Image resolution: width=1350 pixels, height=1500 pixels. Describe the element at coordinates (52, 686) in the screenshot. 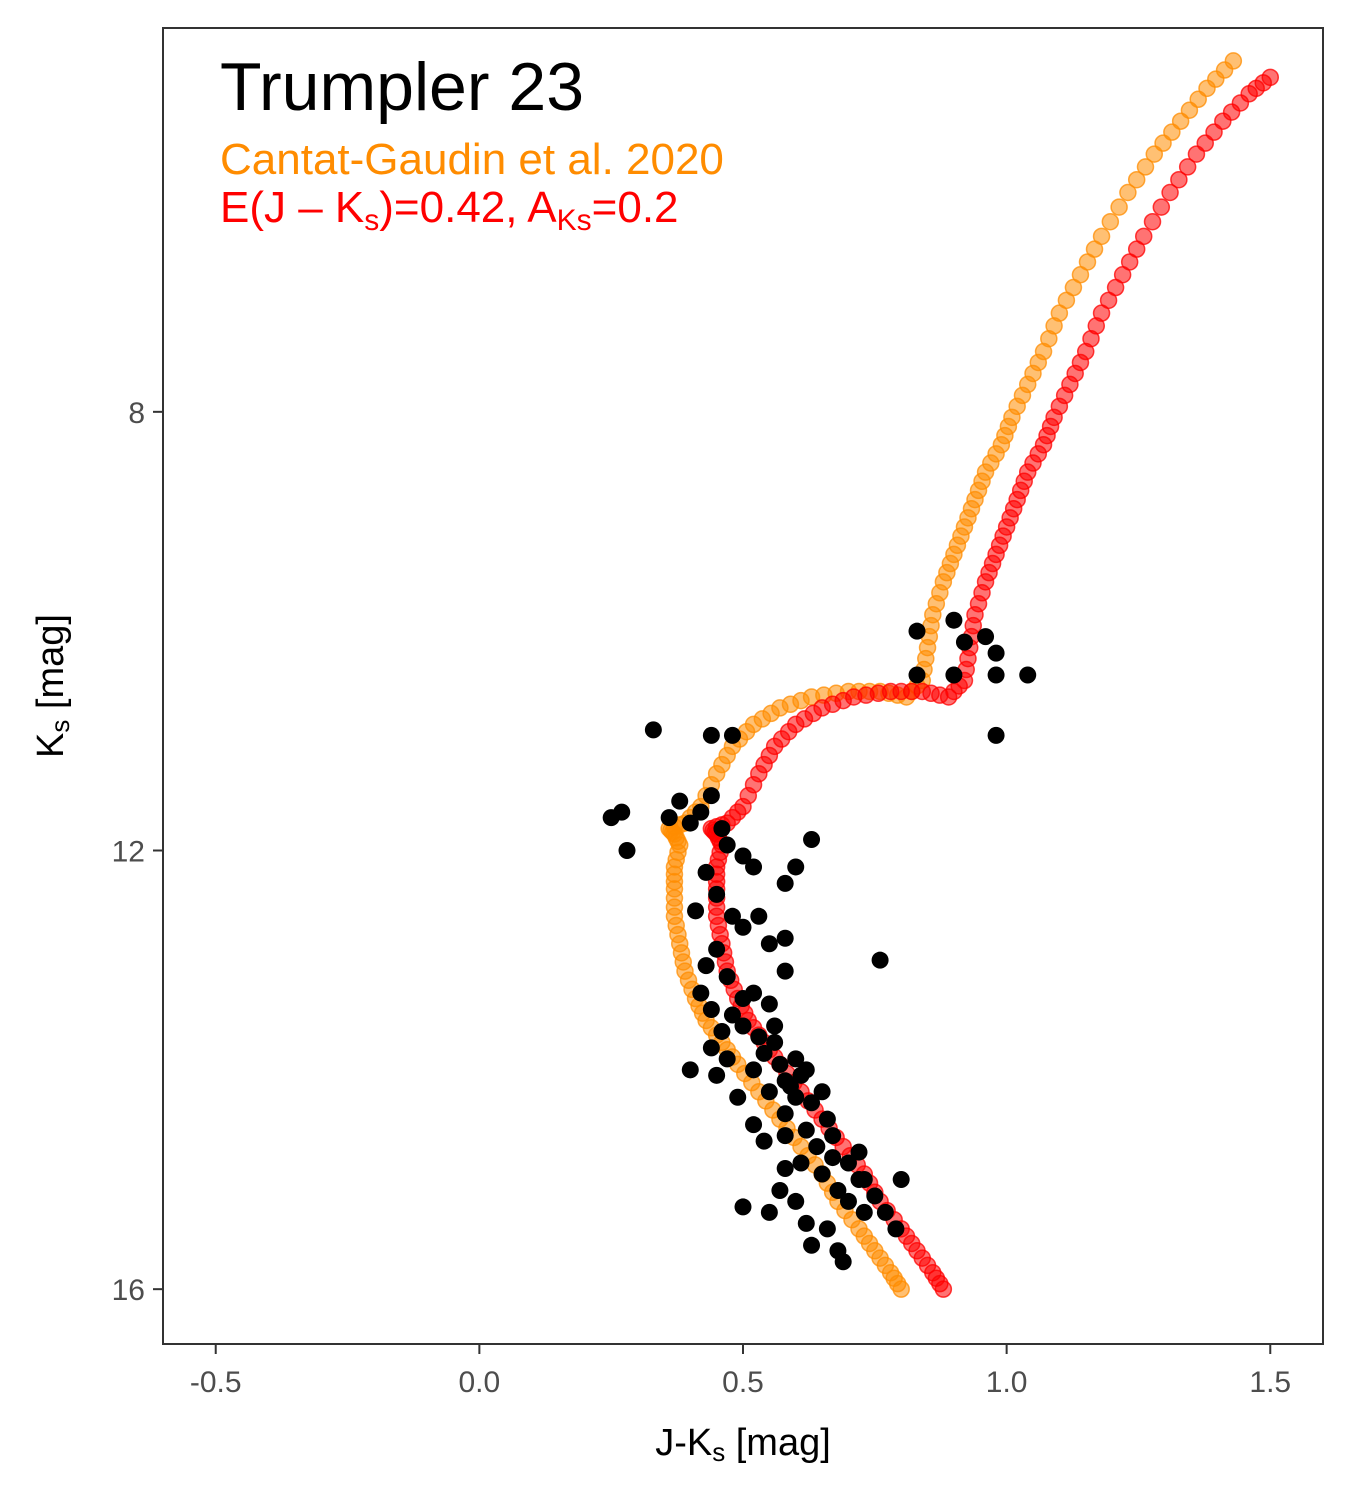

I see `y-axis-title: Ks [mag]` at that location.